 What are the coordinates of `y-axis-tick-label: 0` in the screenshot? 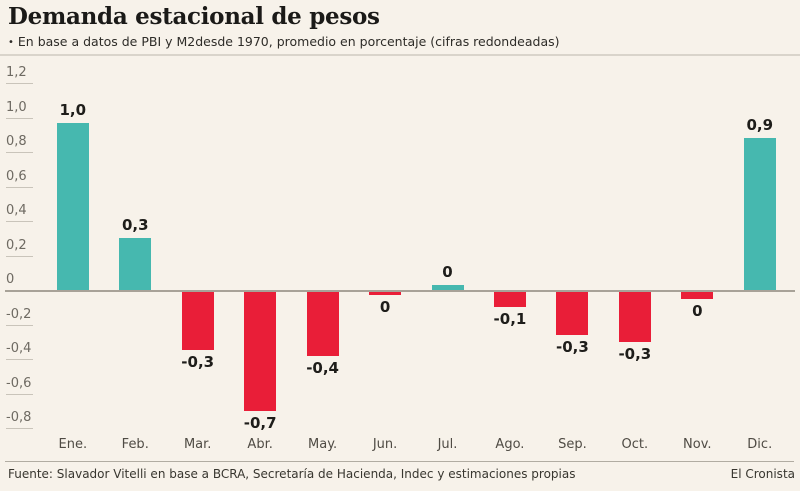 It's located at (10, 279).